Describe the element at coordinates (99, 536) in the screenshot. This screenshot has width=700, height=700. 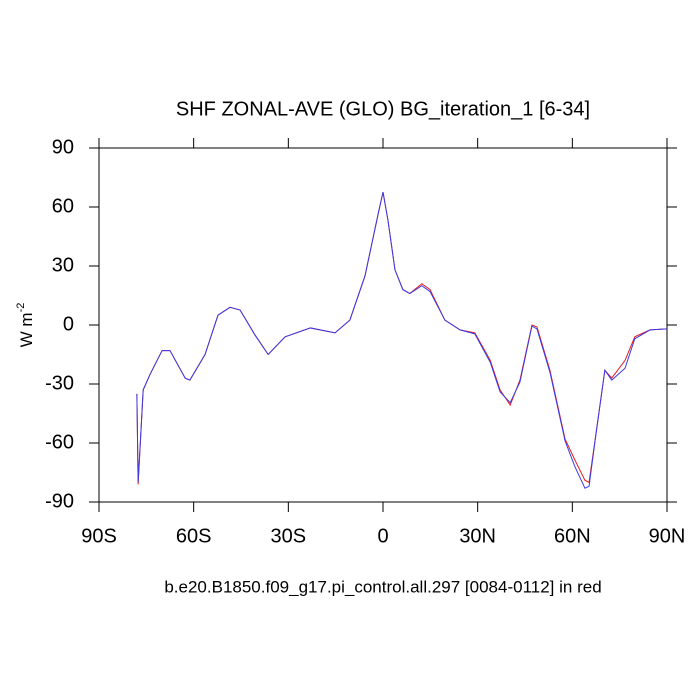
I see `x-tick-label: 90S` at that location.